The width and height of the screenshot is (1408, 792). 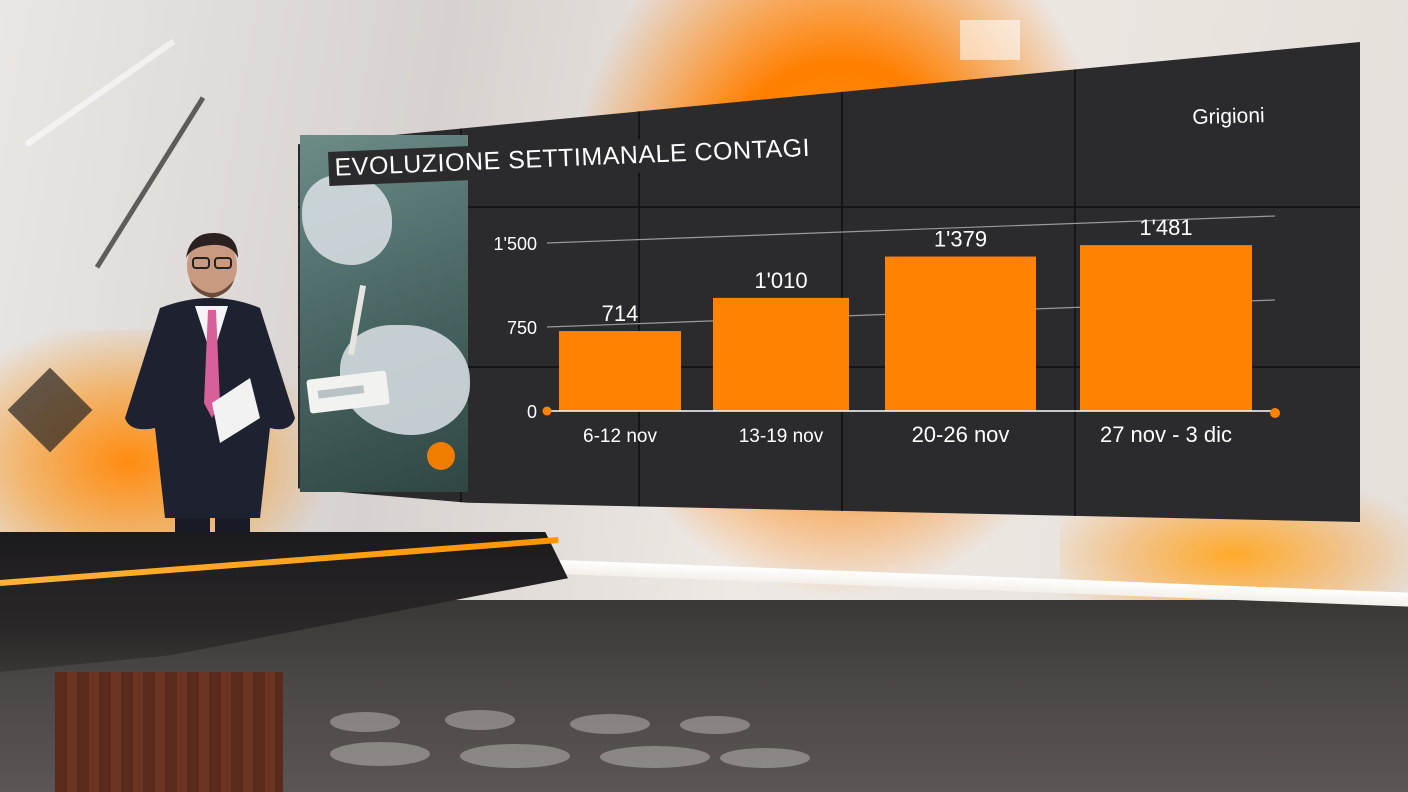 I want to click on orange-dot-icon, so click(x=441, y=456).